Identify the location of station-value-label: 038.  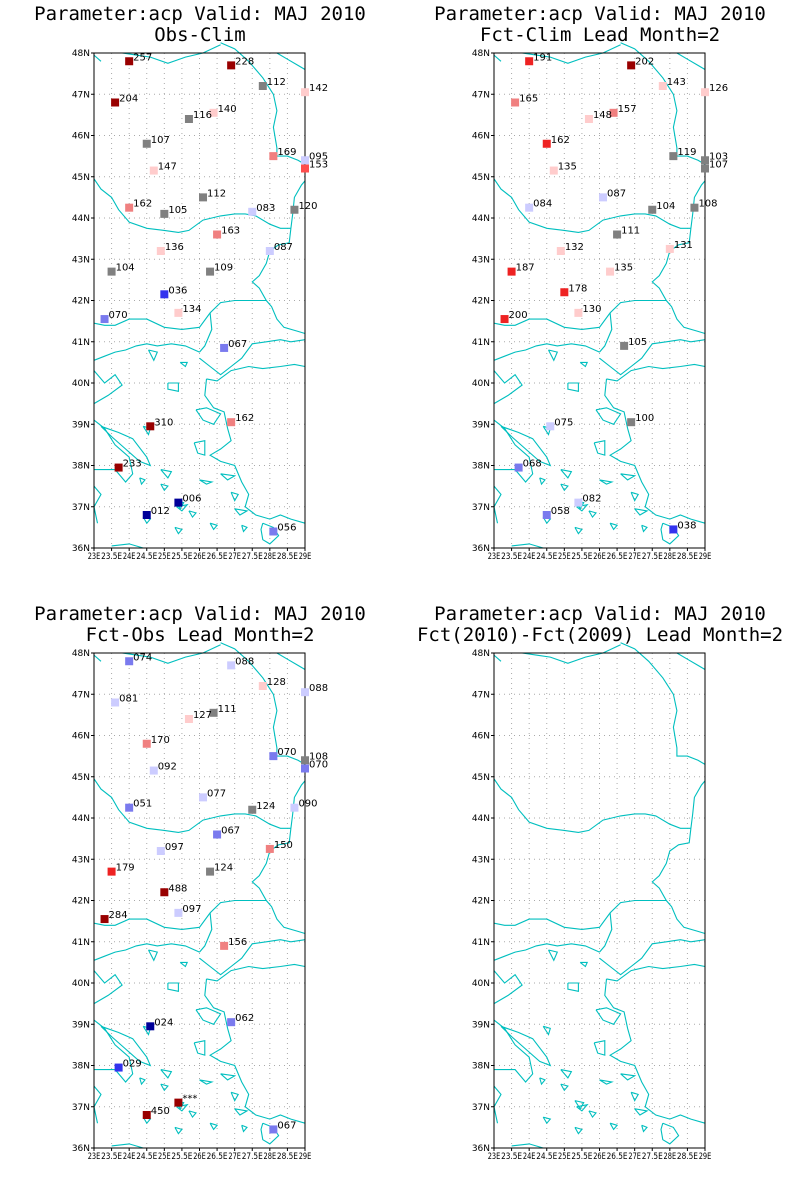
(686, 525).